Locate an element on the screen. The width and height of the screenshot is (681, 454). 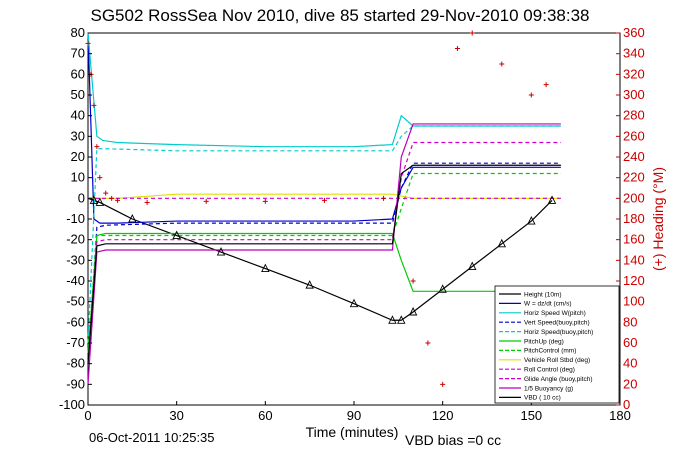
legend-label: Height (10m) is located at coordinates (543, 294).